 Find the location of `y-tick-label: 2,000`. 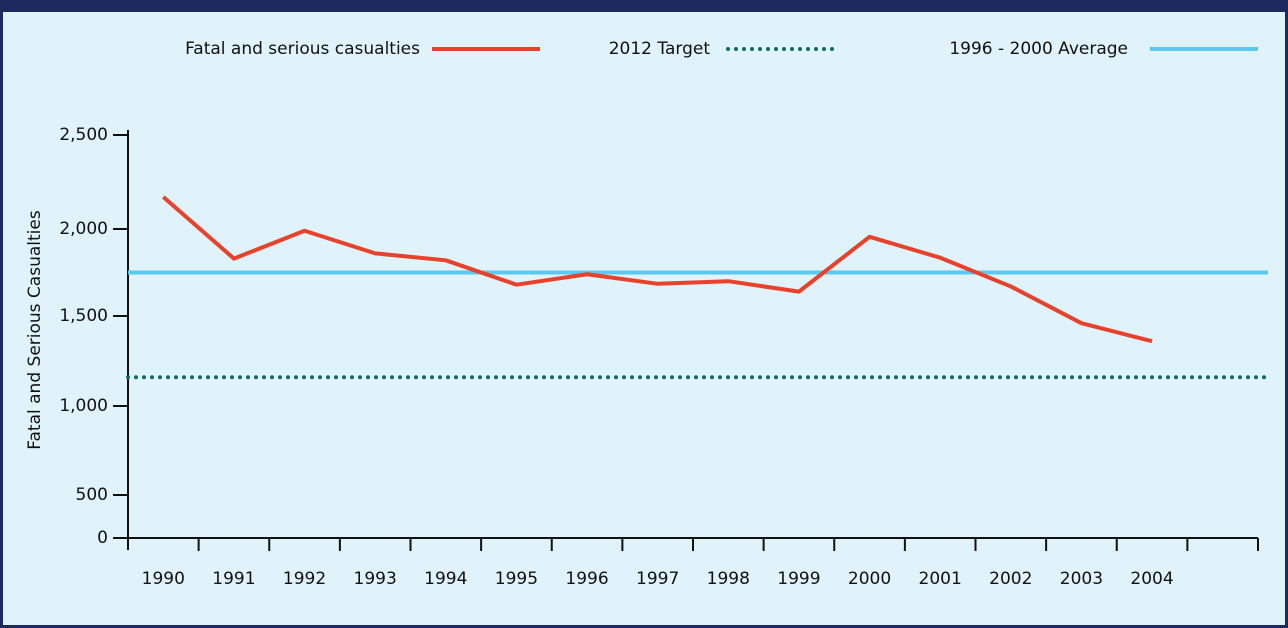

y-tick-label: 2,000 is located at coordinates (83, 229).